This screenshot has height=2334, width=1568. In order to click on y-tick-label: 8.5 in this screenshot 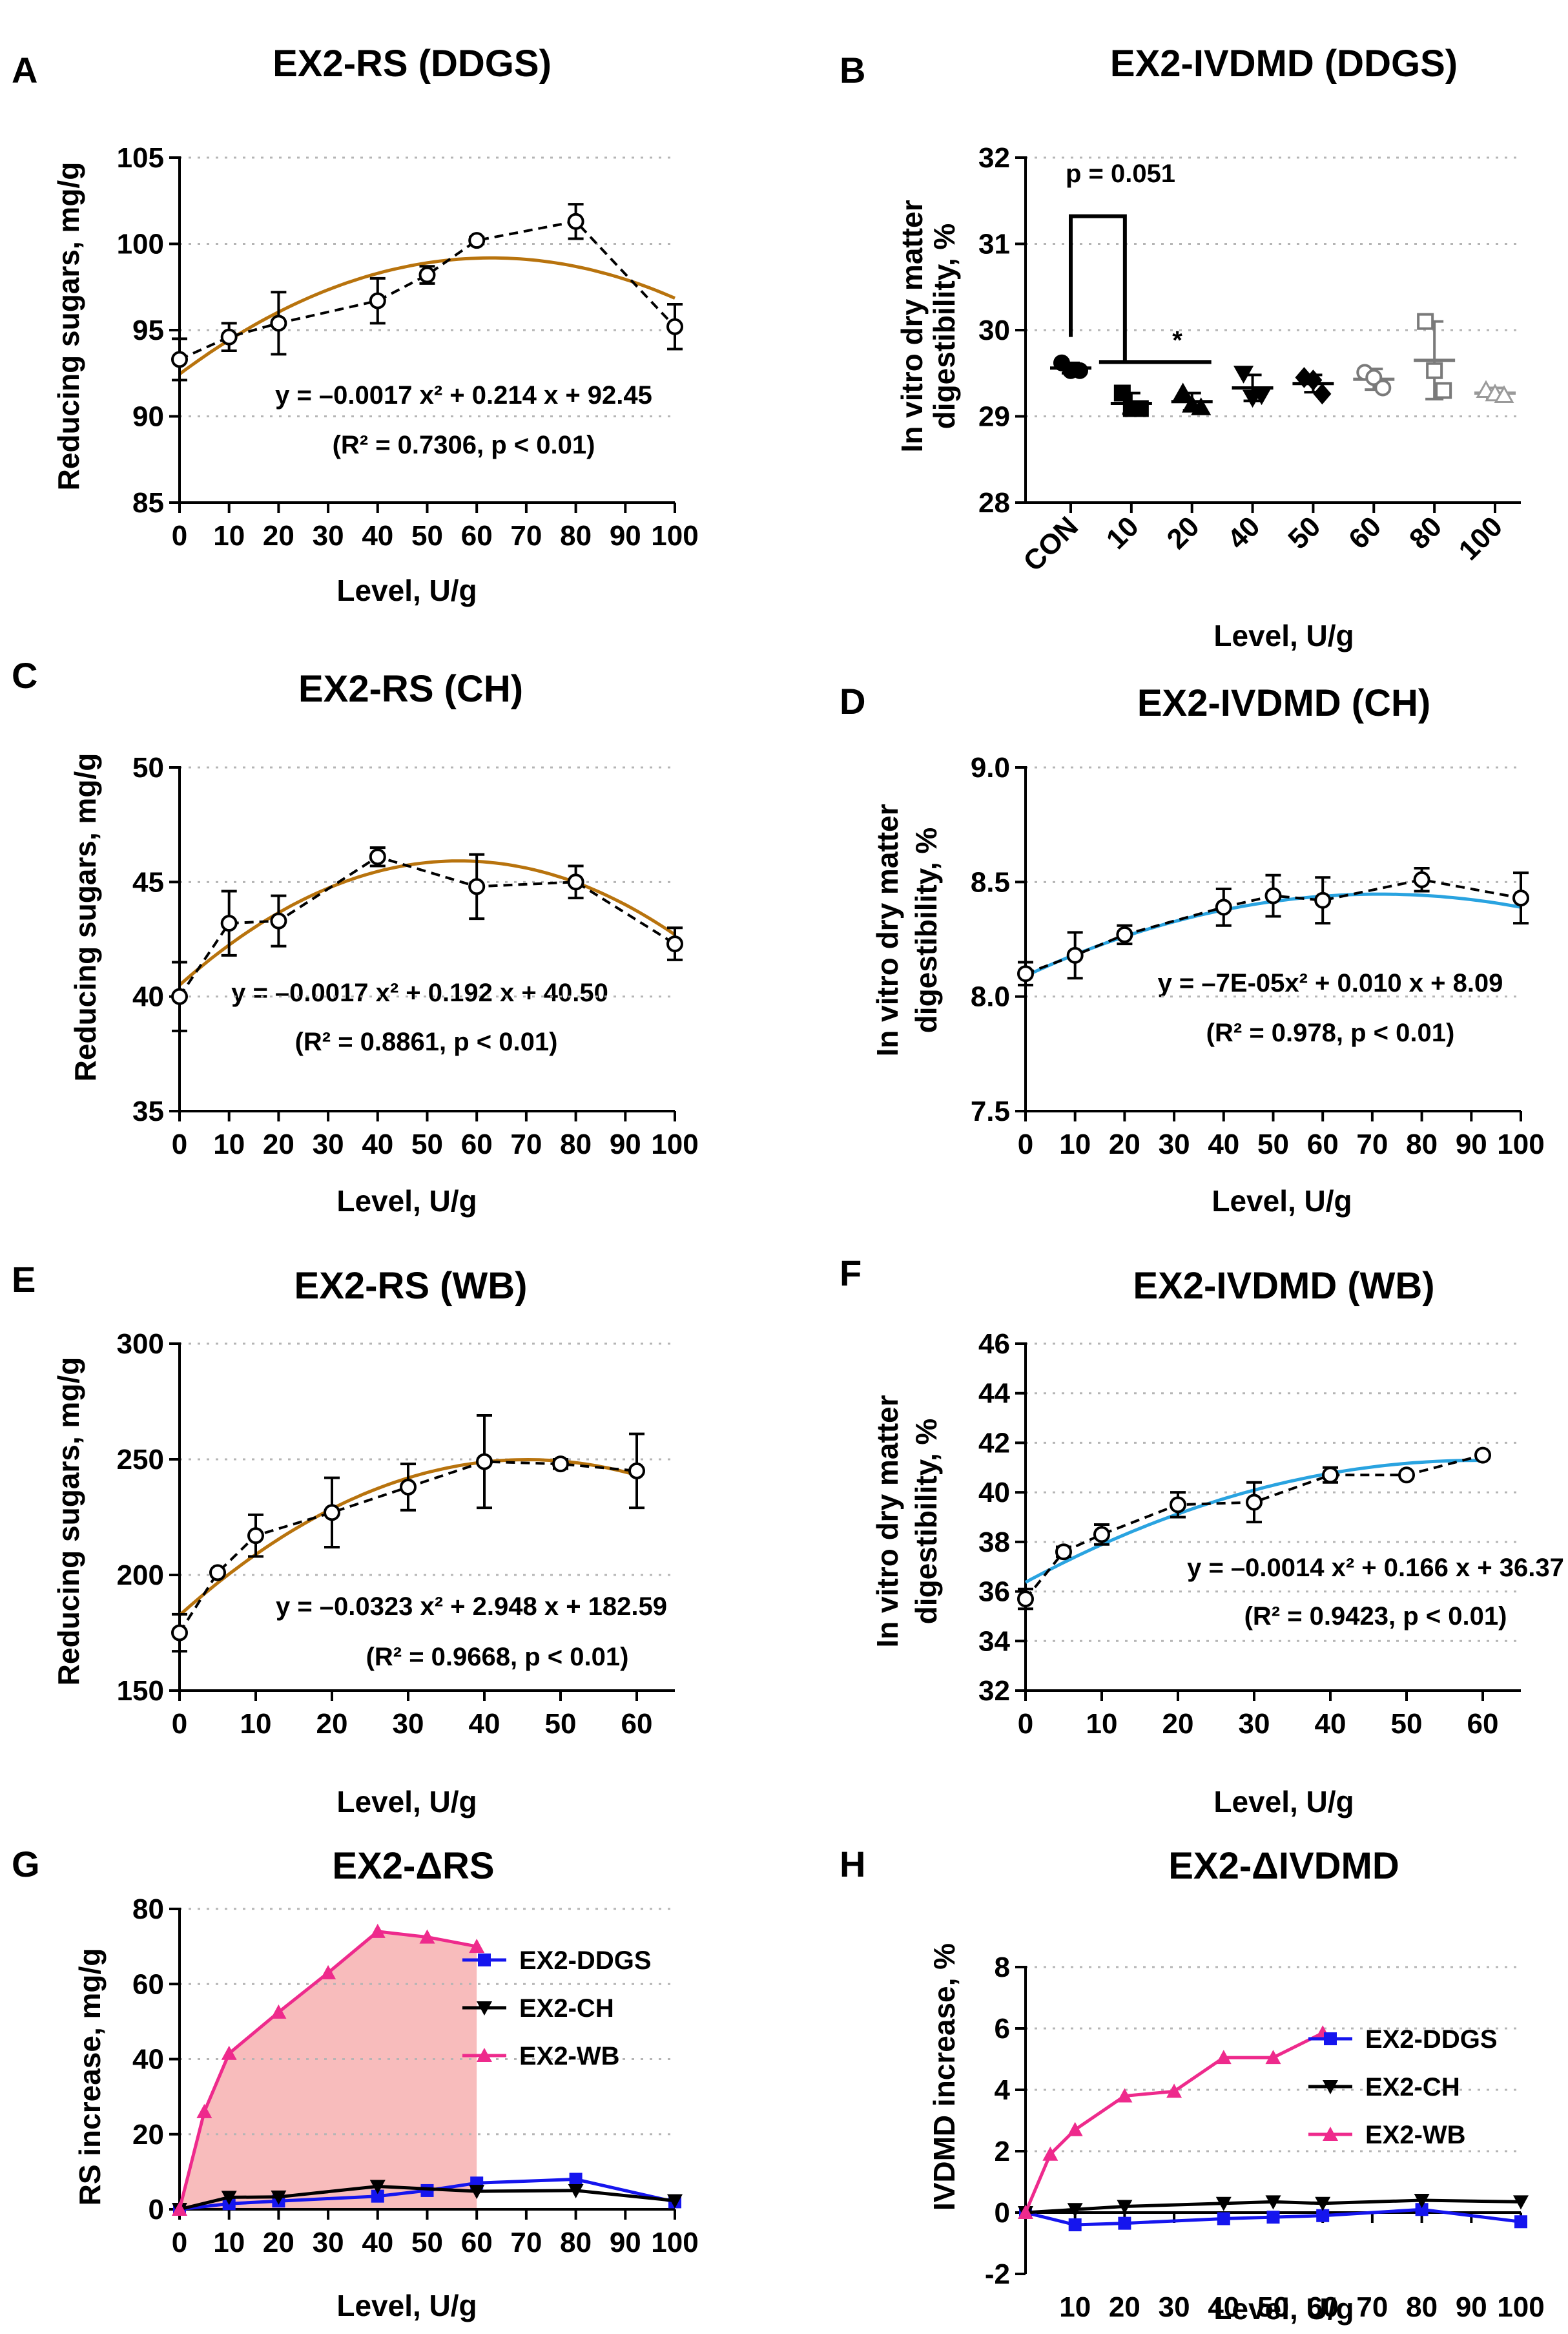, I will do `click(990, 882)`.